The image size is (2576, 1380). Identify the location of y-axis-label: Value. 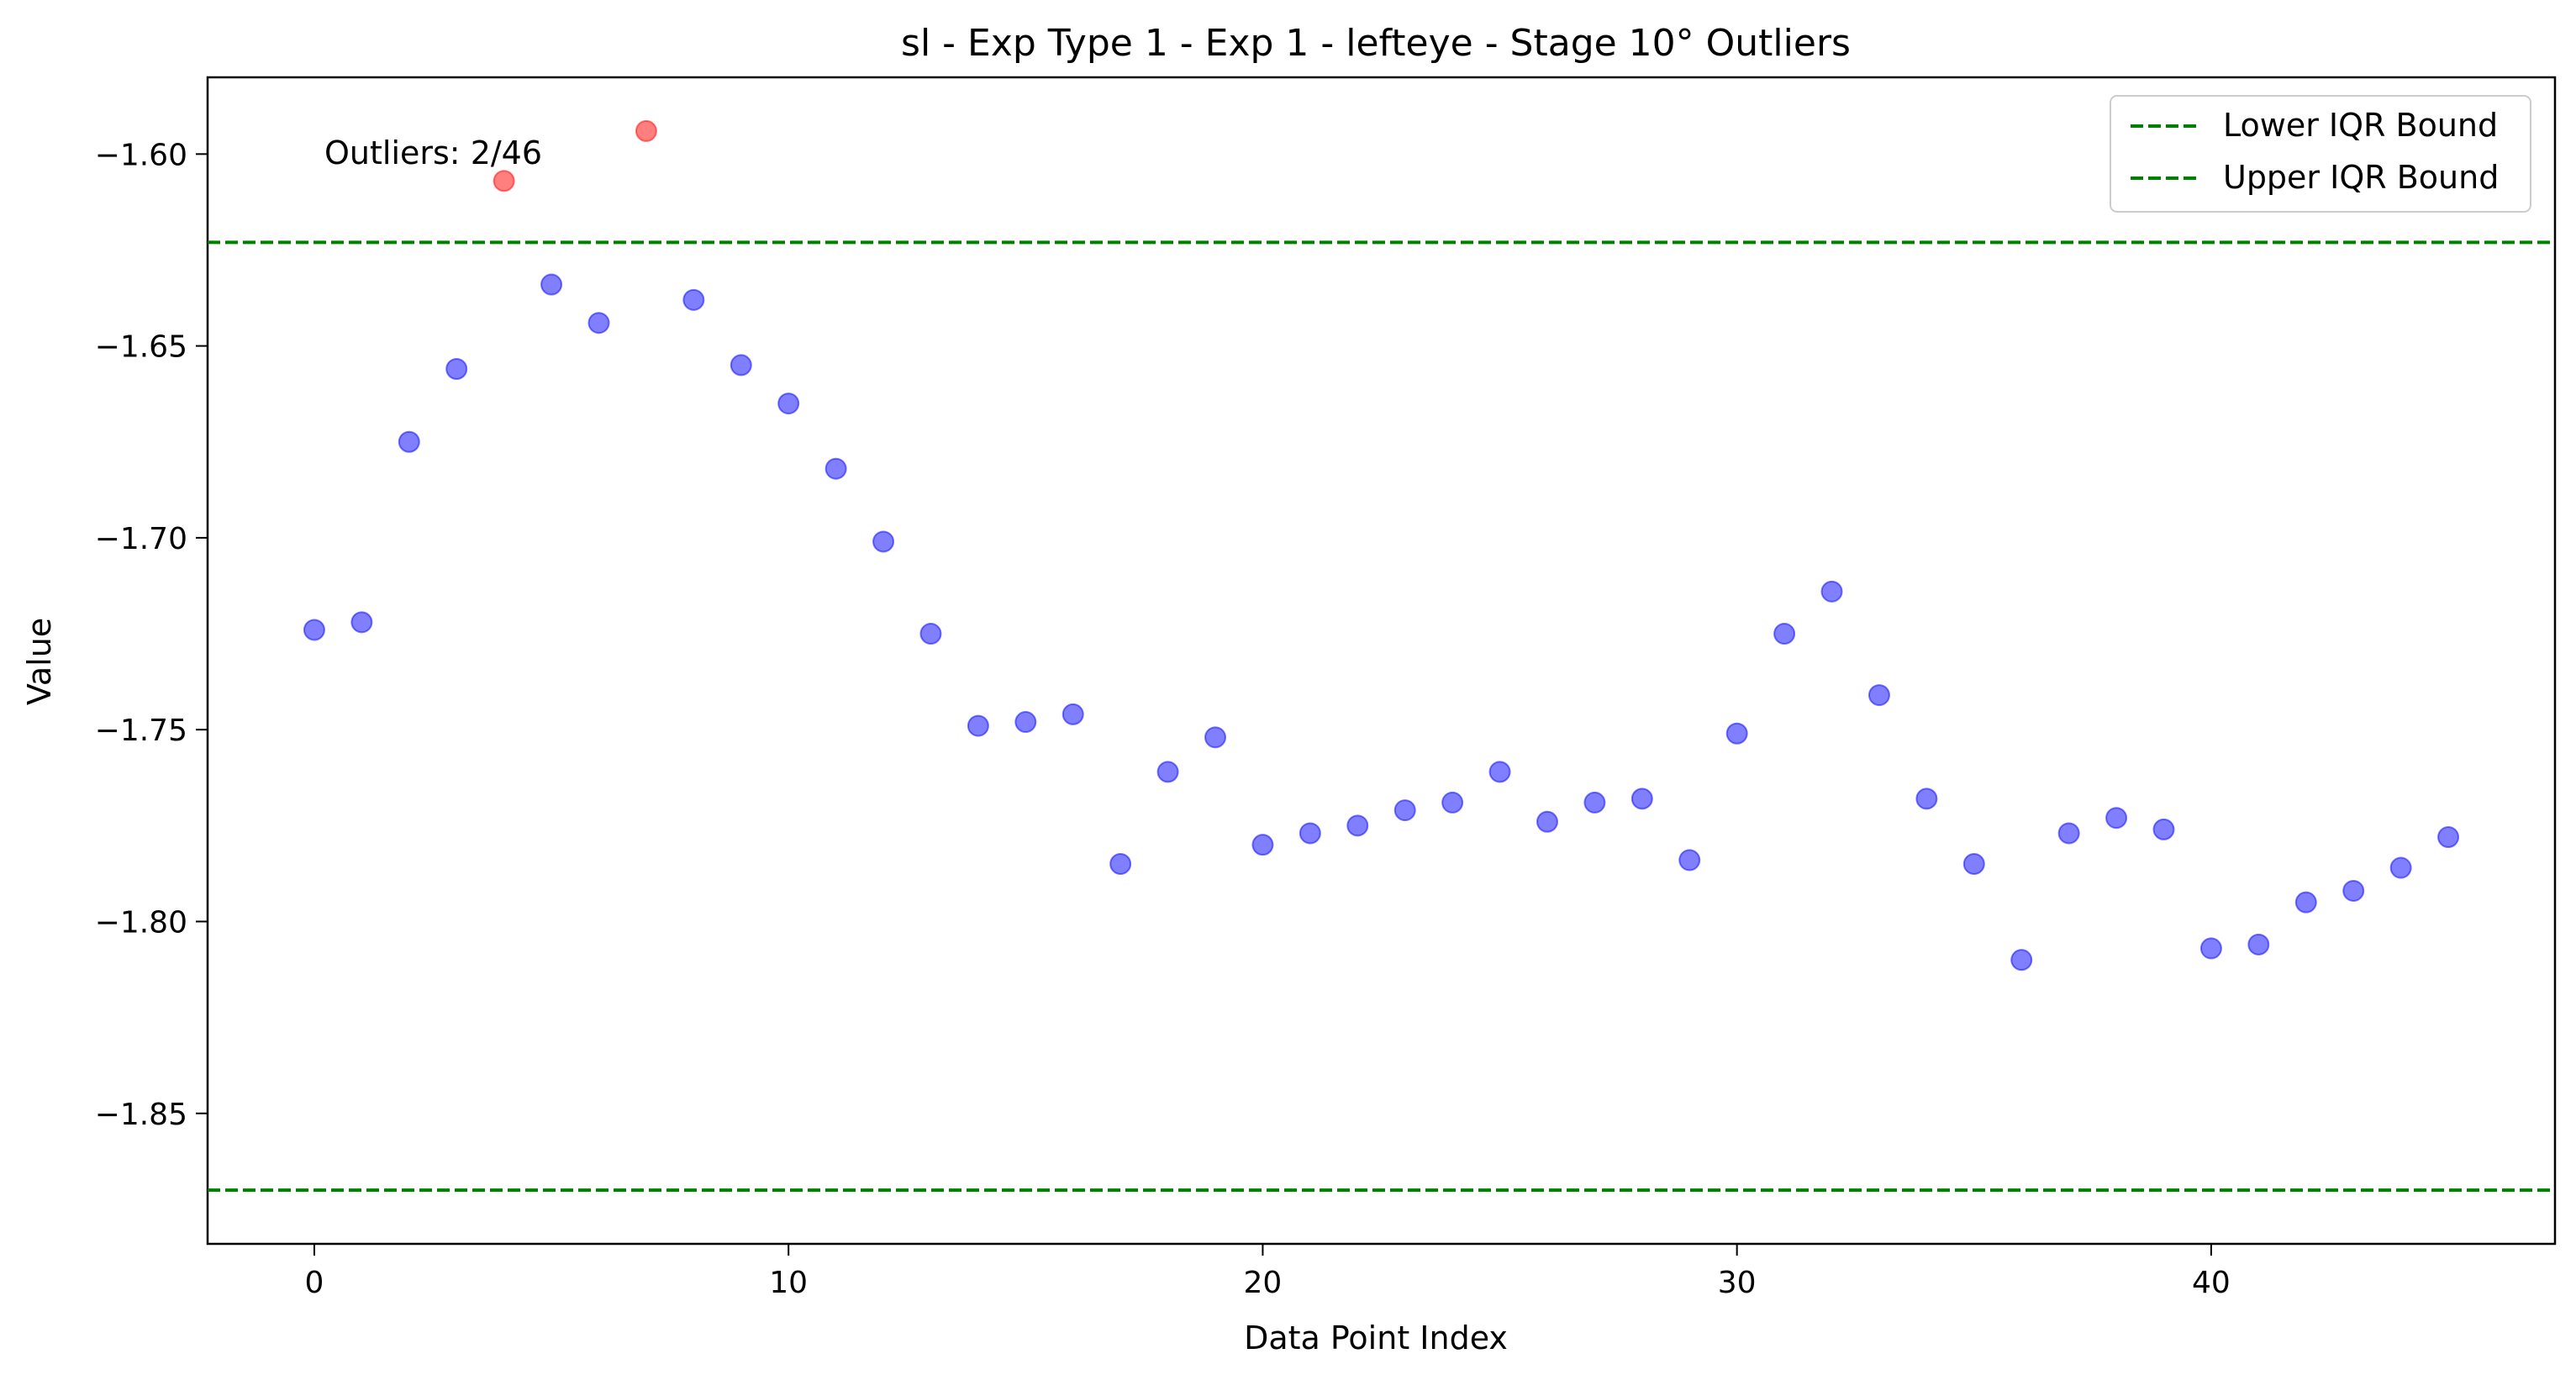
(39, 661).